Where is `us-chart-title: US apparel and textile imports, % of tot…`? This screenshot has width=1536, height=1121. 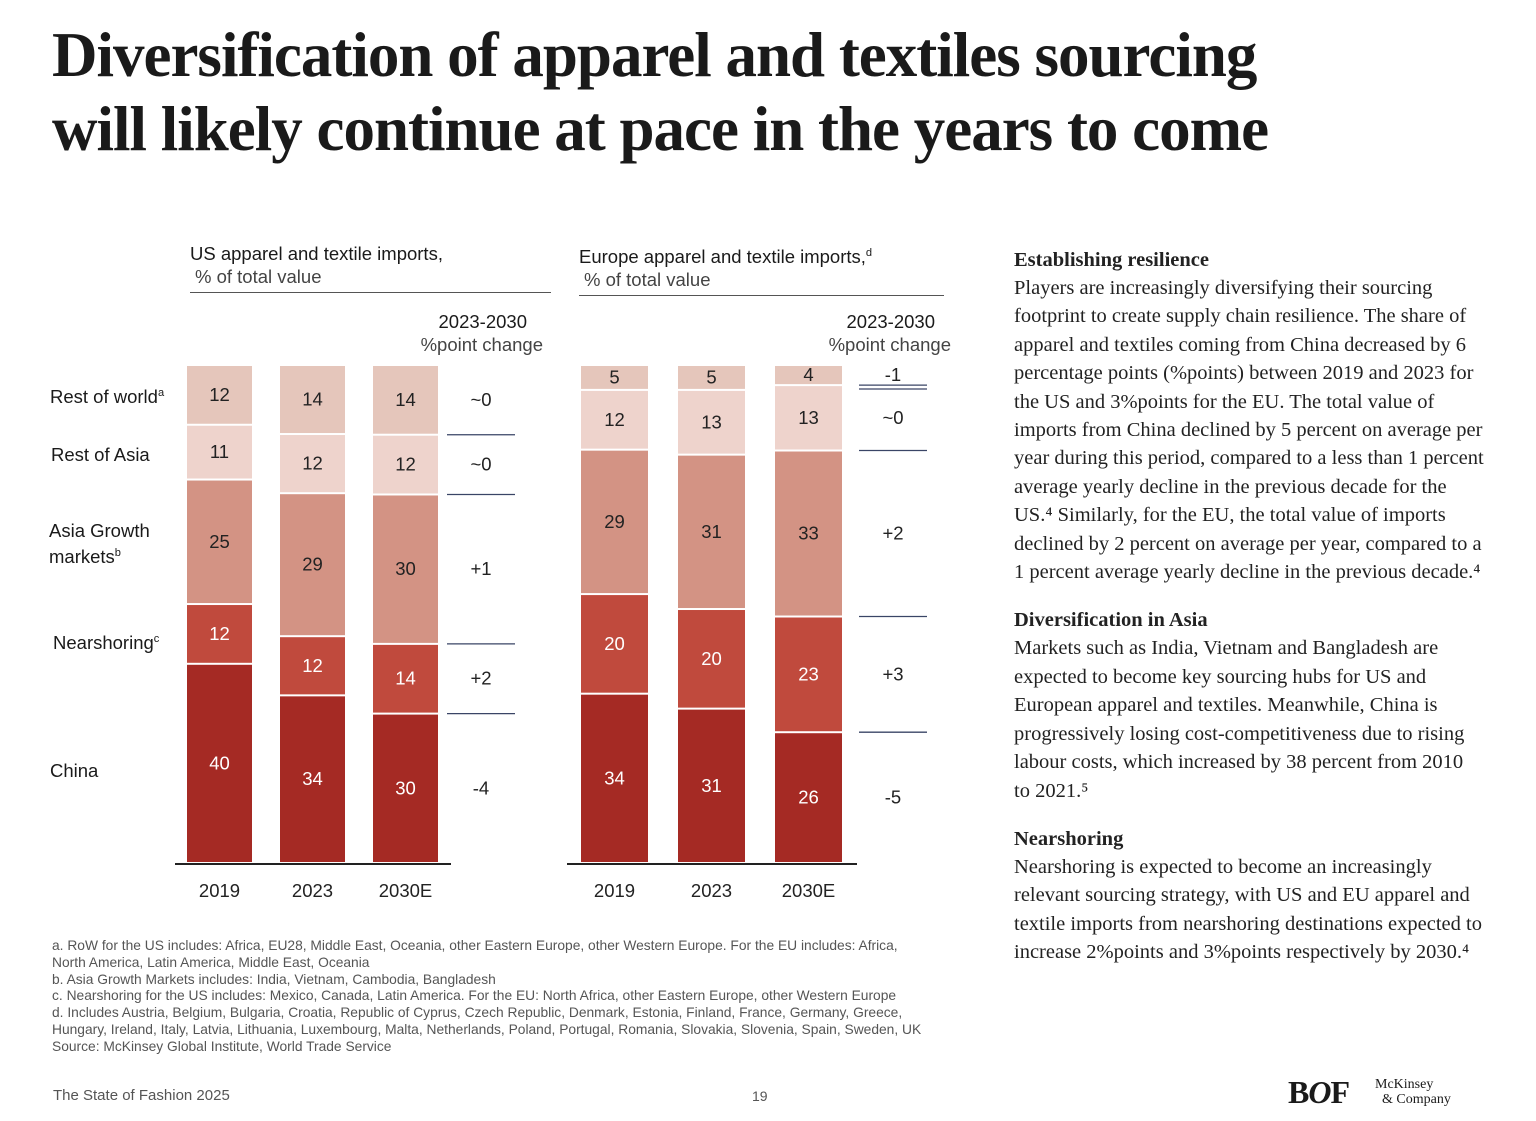 us-chart-title: US apparel and textile imports, % of tot… is located at coordinates (370, 267).